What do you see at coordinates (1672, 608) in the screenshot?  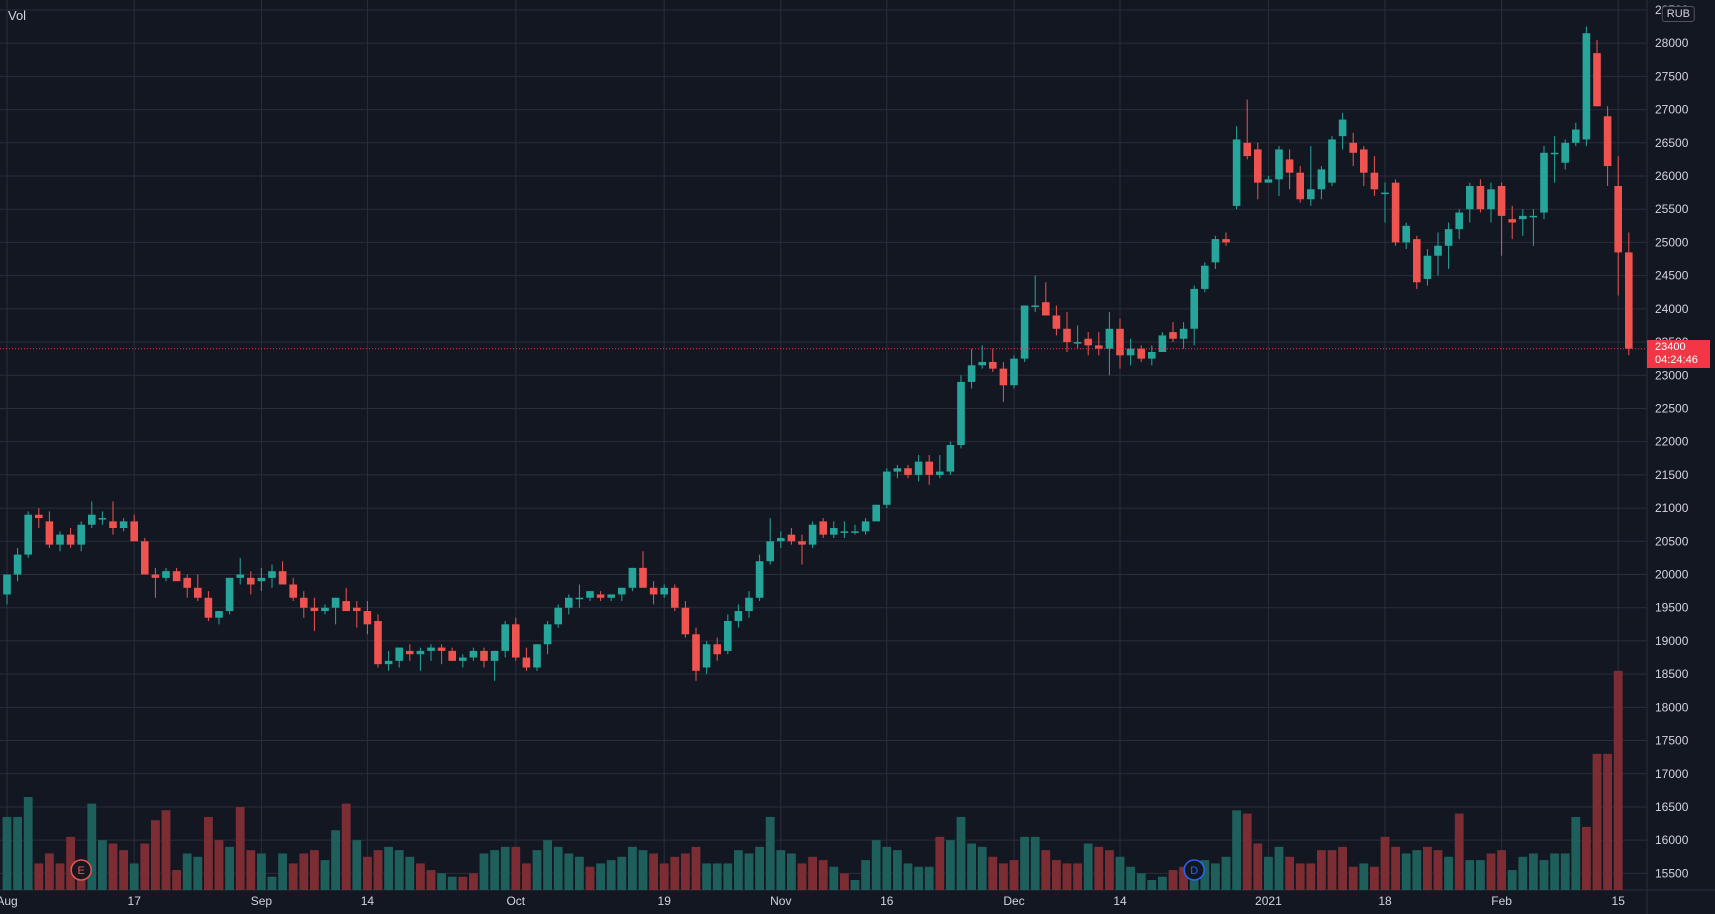 I see `price-tick-label: 19500` at bounding box center [1672, 608].